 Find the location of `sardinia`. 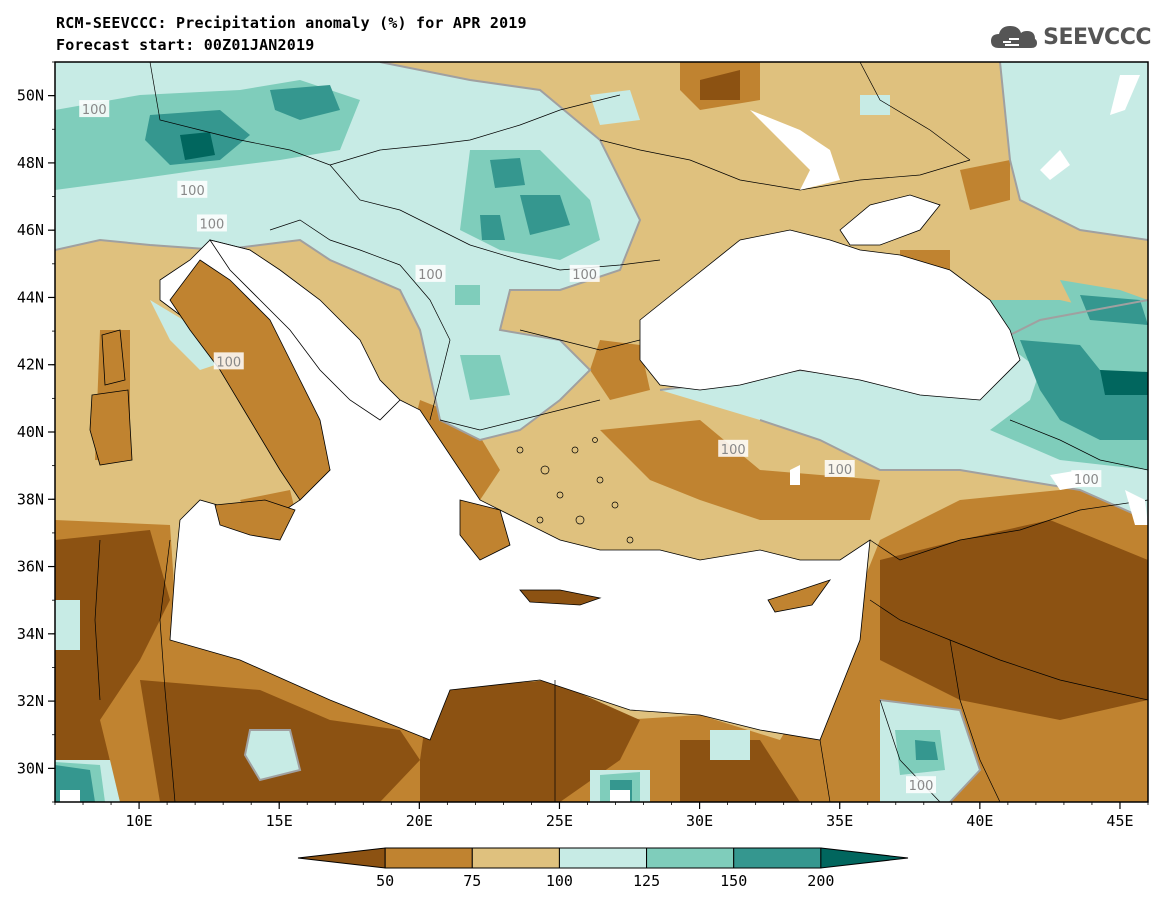

sardinia is located at coordinates (111, 427).